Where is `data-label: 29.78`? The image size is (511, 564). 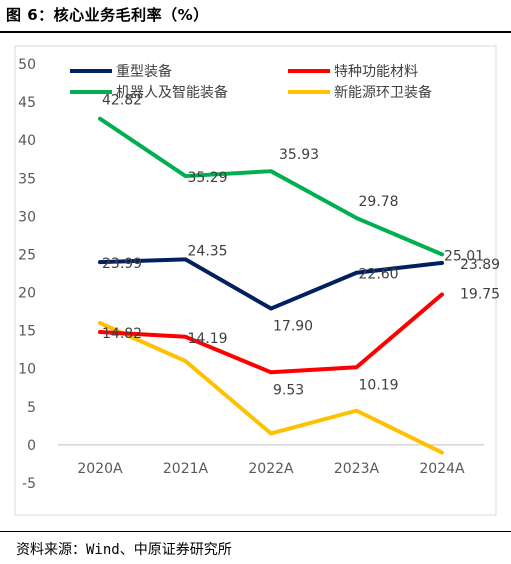
data-label: 29.78 is located at coordinates (379, 202).